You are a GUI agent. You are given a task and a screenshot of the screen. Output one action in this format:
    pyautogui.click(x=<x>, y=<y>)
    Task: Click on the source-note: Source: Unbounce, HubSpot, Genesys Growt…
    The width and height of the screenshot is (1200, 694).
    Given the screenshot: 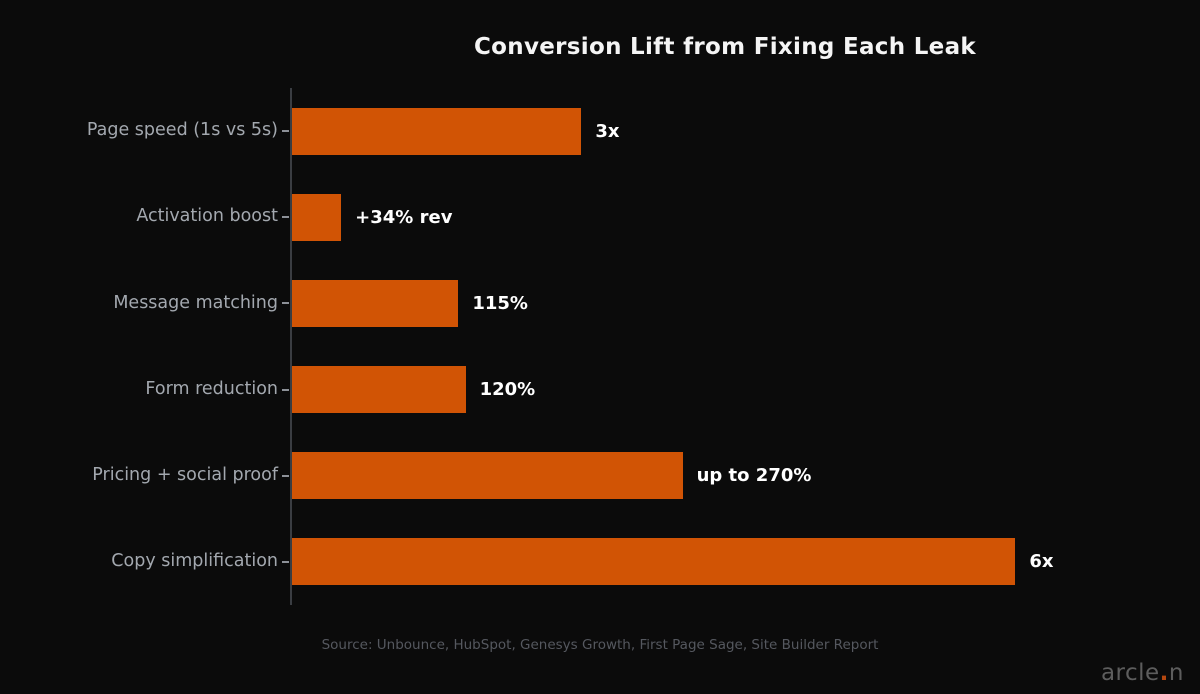 What is the action you would take?
    pyautogui.click(x=600, y=645)
    